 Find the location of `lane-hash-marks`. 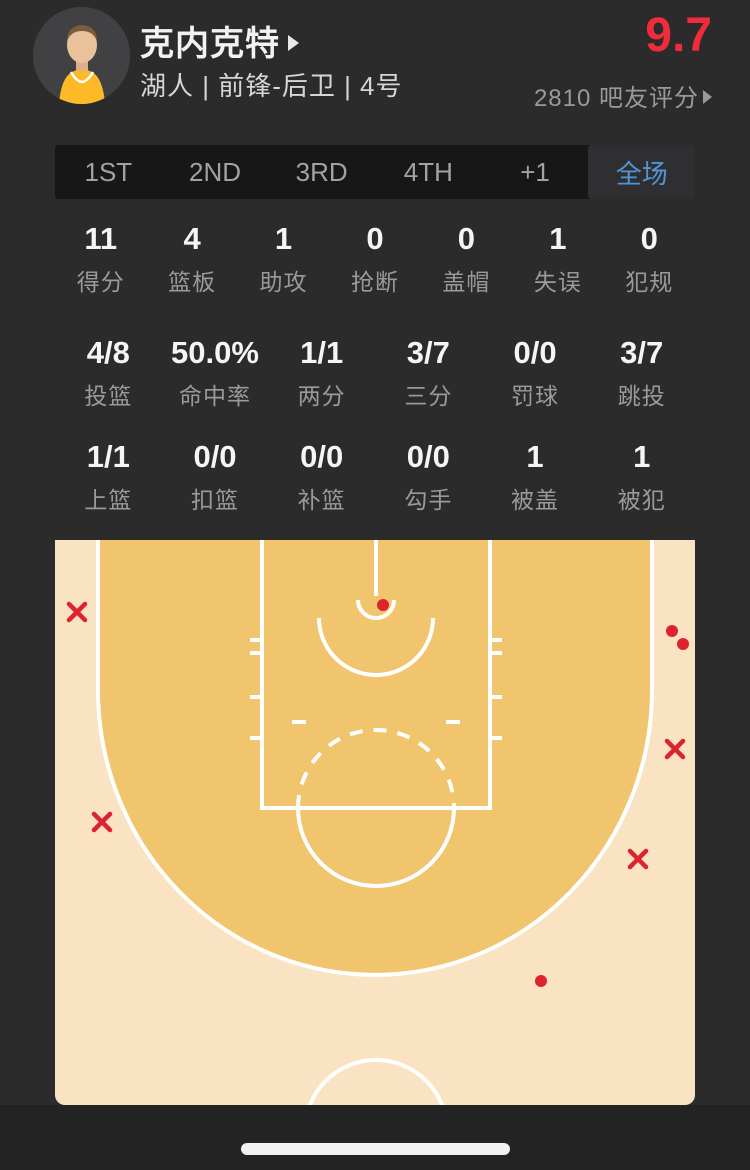

lane-hash-marks is located at coordinates (376, 689).